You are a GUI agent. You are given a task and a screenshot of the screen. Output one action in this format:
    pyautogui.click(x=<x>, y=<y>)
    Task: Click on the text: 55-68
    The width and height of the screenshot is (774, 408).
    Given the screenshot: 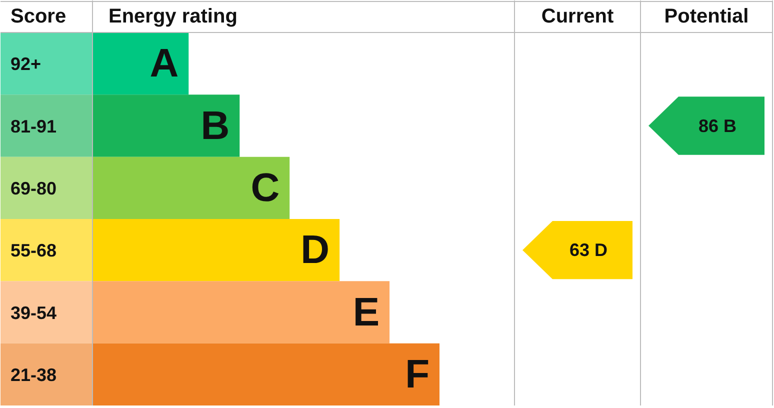 What is the action you would take?
    pyautogui.click(x=33, y=250)
    